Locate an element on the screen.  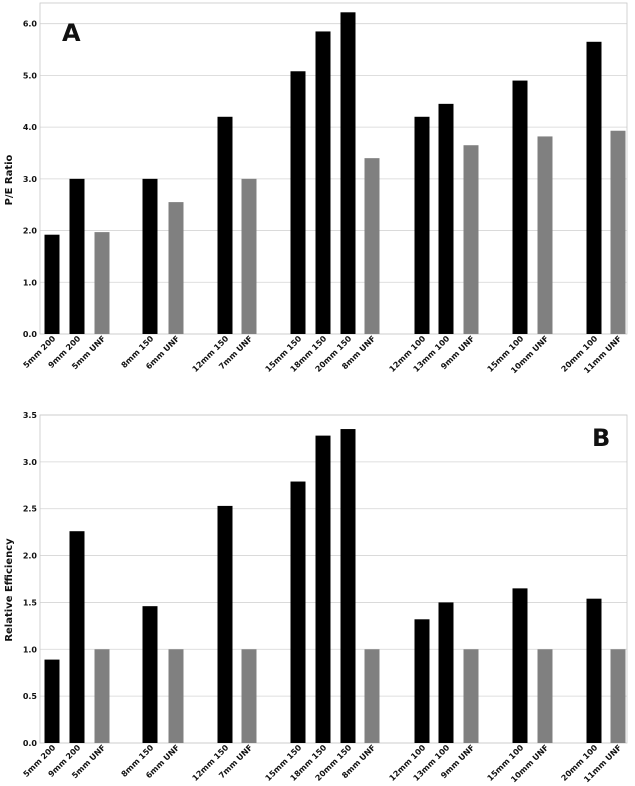
panel-label-a: A is located at coordinates (71, 33).